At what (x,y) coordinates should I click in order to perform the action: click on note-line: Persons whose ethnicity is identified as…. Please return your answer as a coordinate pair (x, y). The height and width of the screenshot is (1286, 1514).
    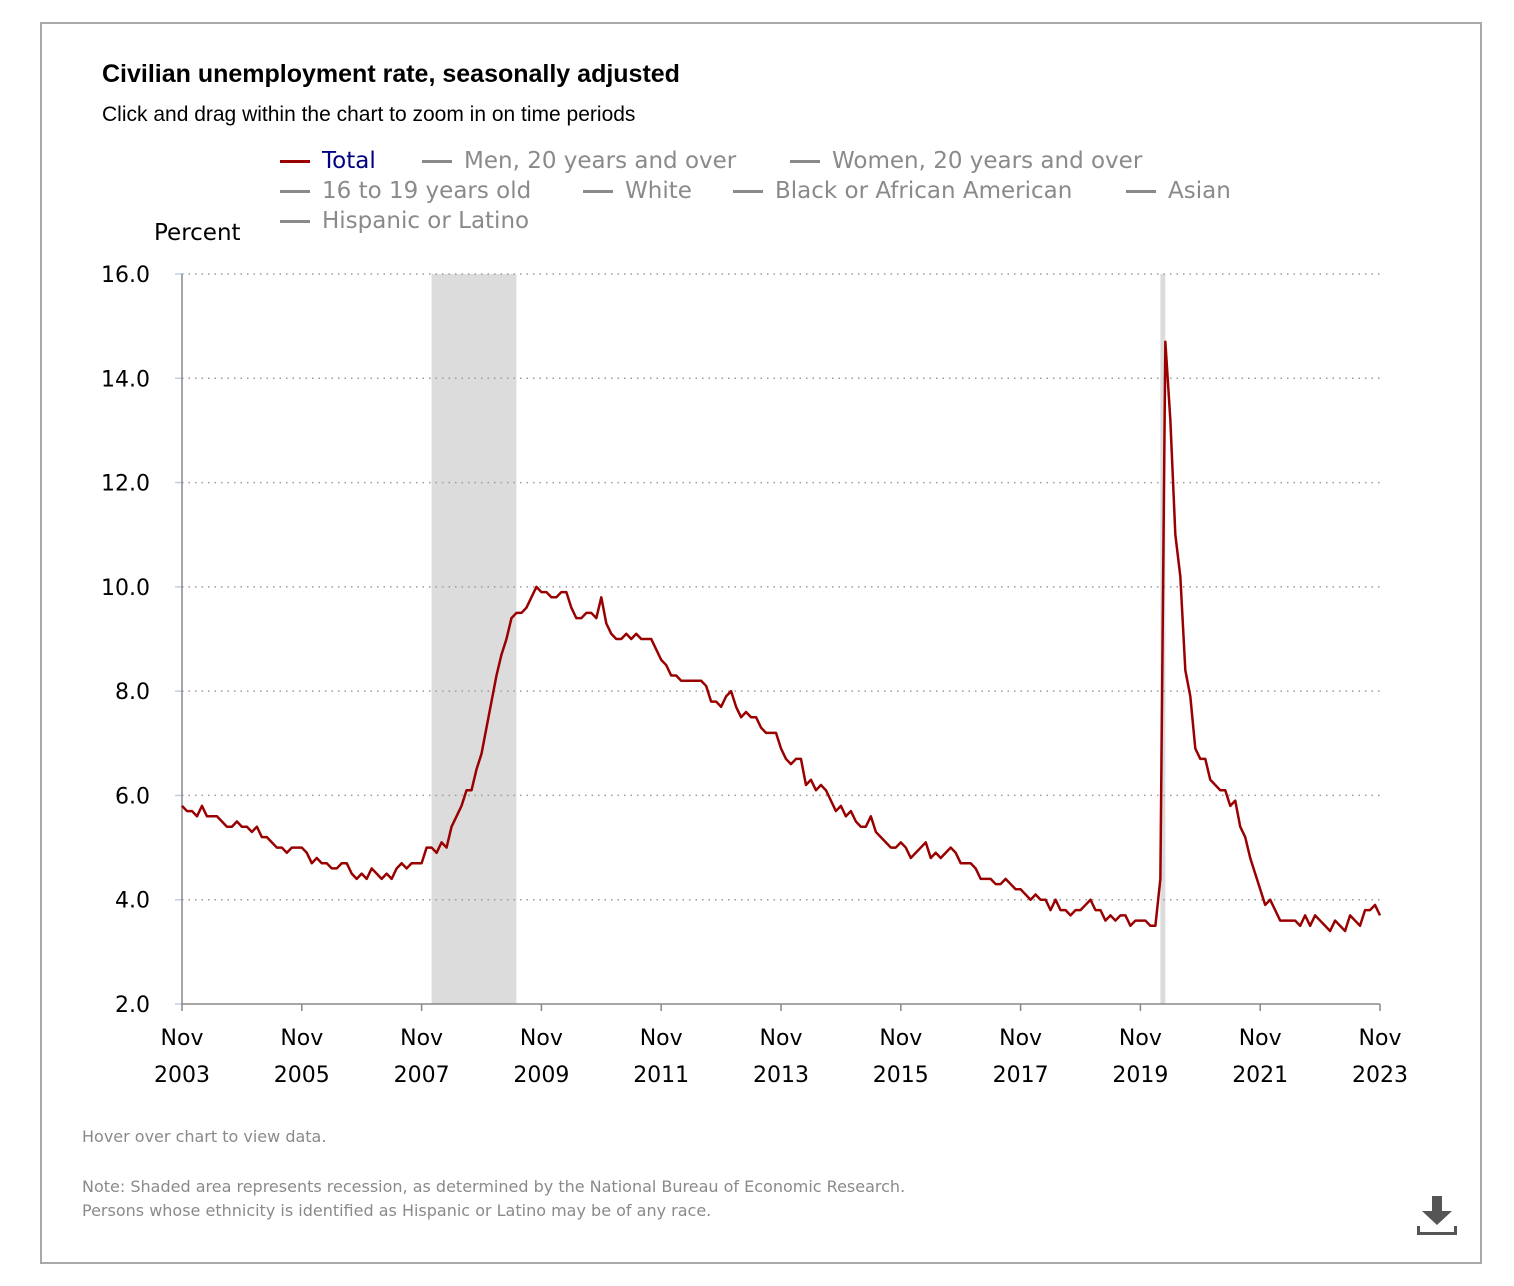
    Looking at the image, I should click on (397, 1210).